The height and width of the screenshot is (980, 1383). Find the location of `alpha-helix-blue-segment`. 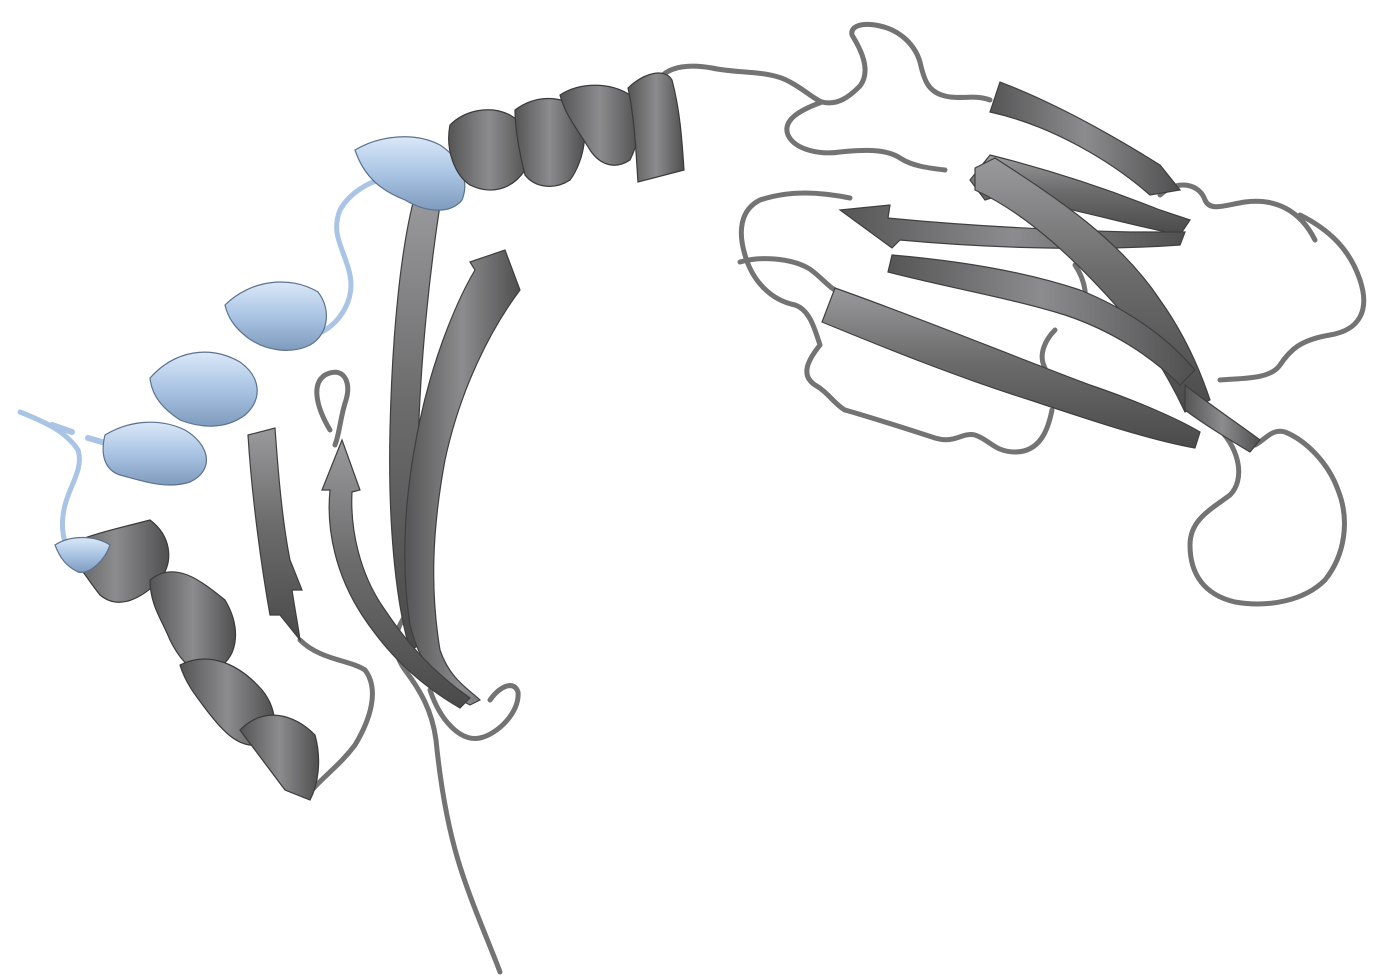

alpha-helix-blue-segment is located at coordinates (260, 354).